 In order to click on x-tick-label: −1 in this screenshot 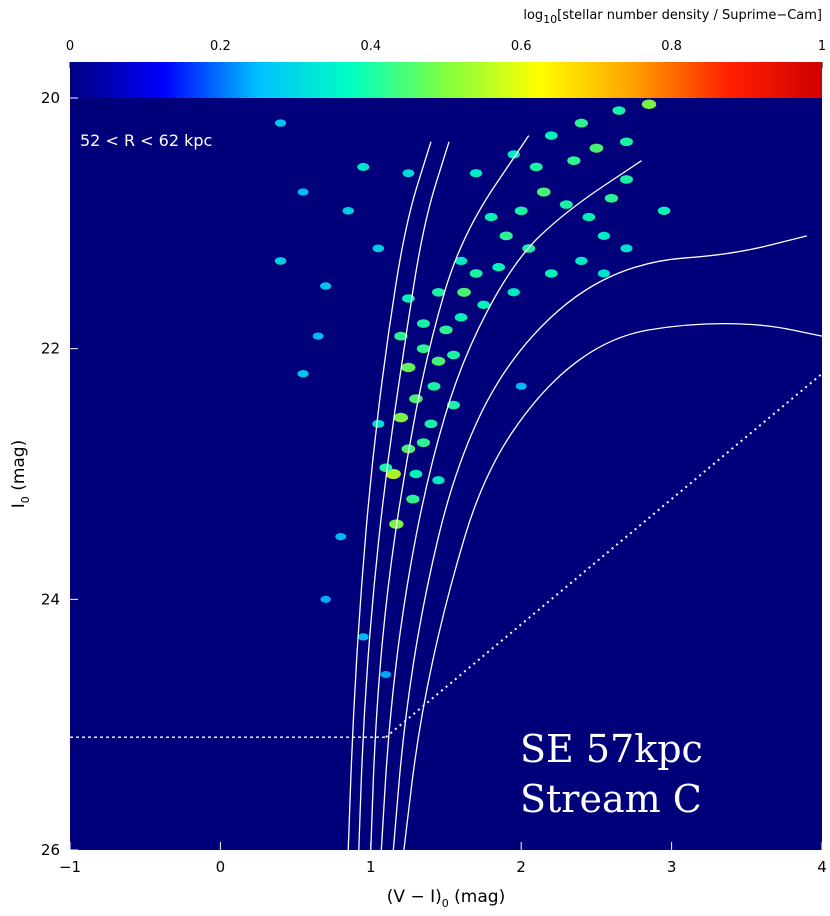, I will do `click(70, 867)`.